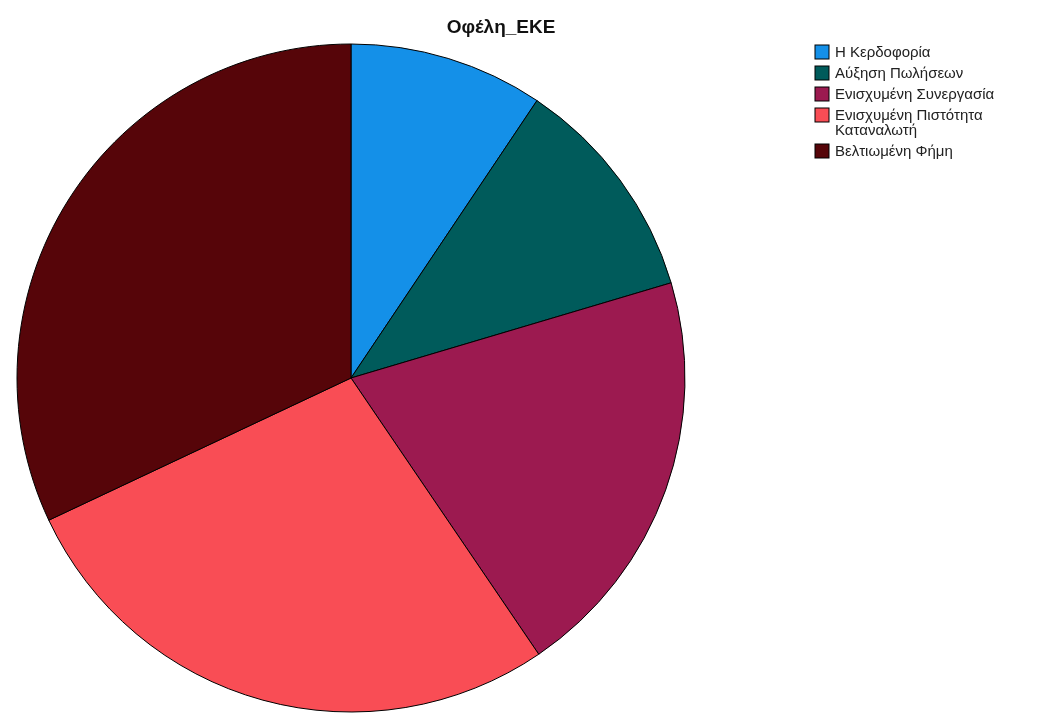  I want to click on legend-label: Η Κερδοφορία, so click(883, 51).